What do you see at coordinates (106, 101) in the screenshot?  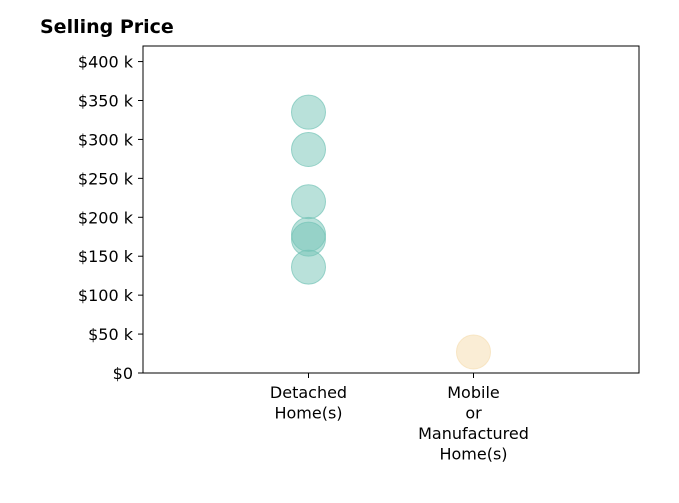 I see `y-tick-label: $350 k` at bounding box center [106, 101].